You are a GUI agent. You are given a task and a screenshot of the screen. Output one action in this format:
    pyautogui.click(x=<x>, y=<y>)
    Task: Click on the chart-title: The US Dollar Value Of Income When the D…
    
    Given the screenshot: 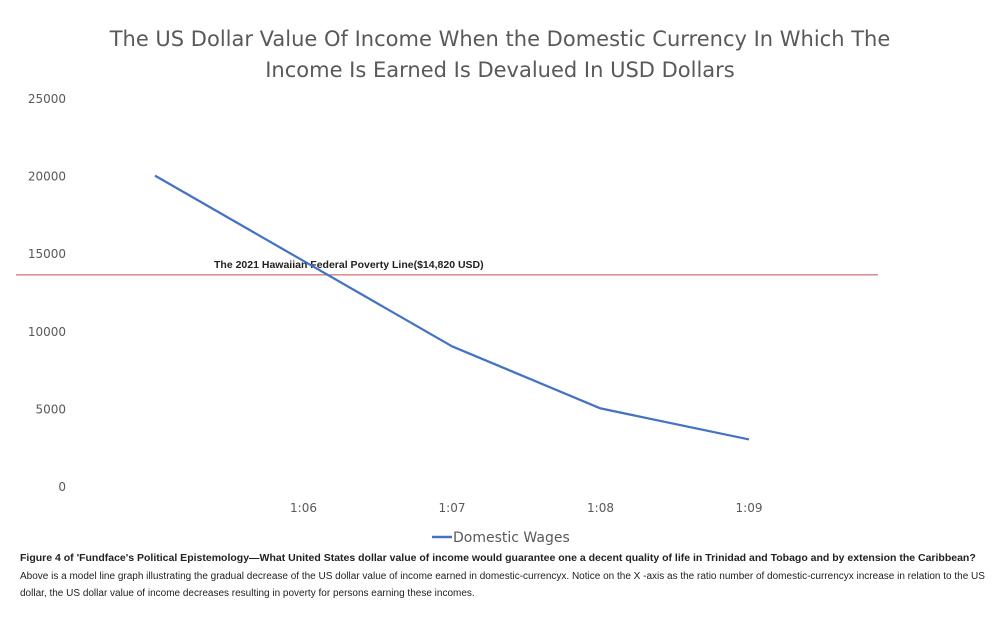 What is the action you would take?
    pyautogui.click(x=500, y=55)
    